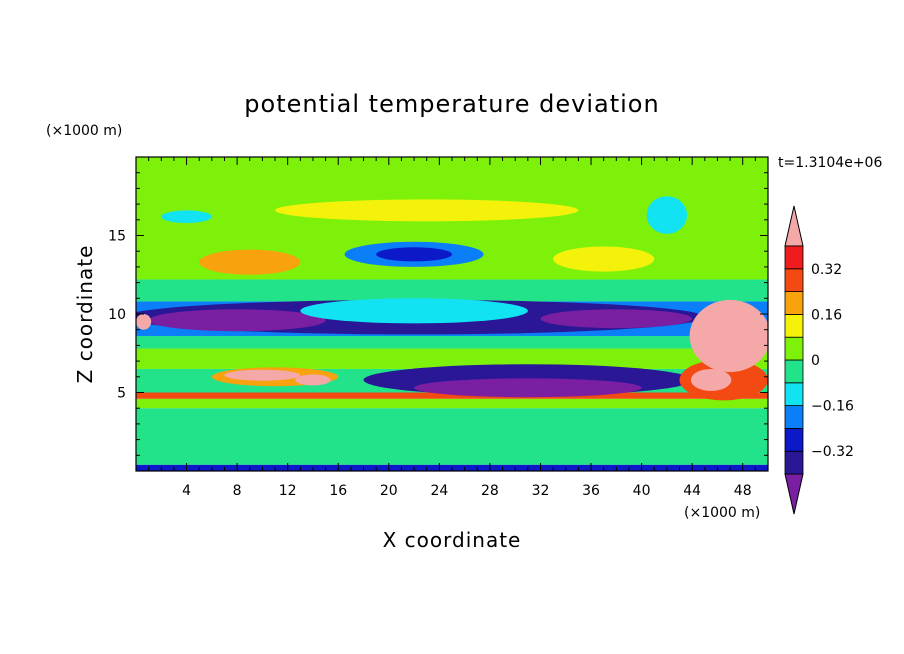 This screenshot has height=654, width=904. I want to click on colorbar-arrow-low, so click(794, 494).